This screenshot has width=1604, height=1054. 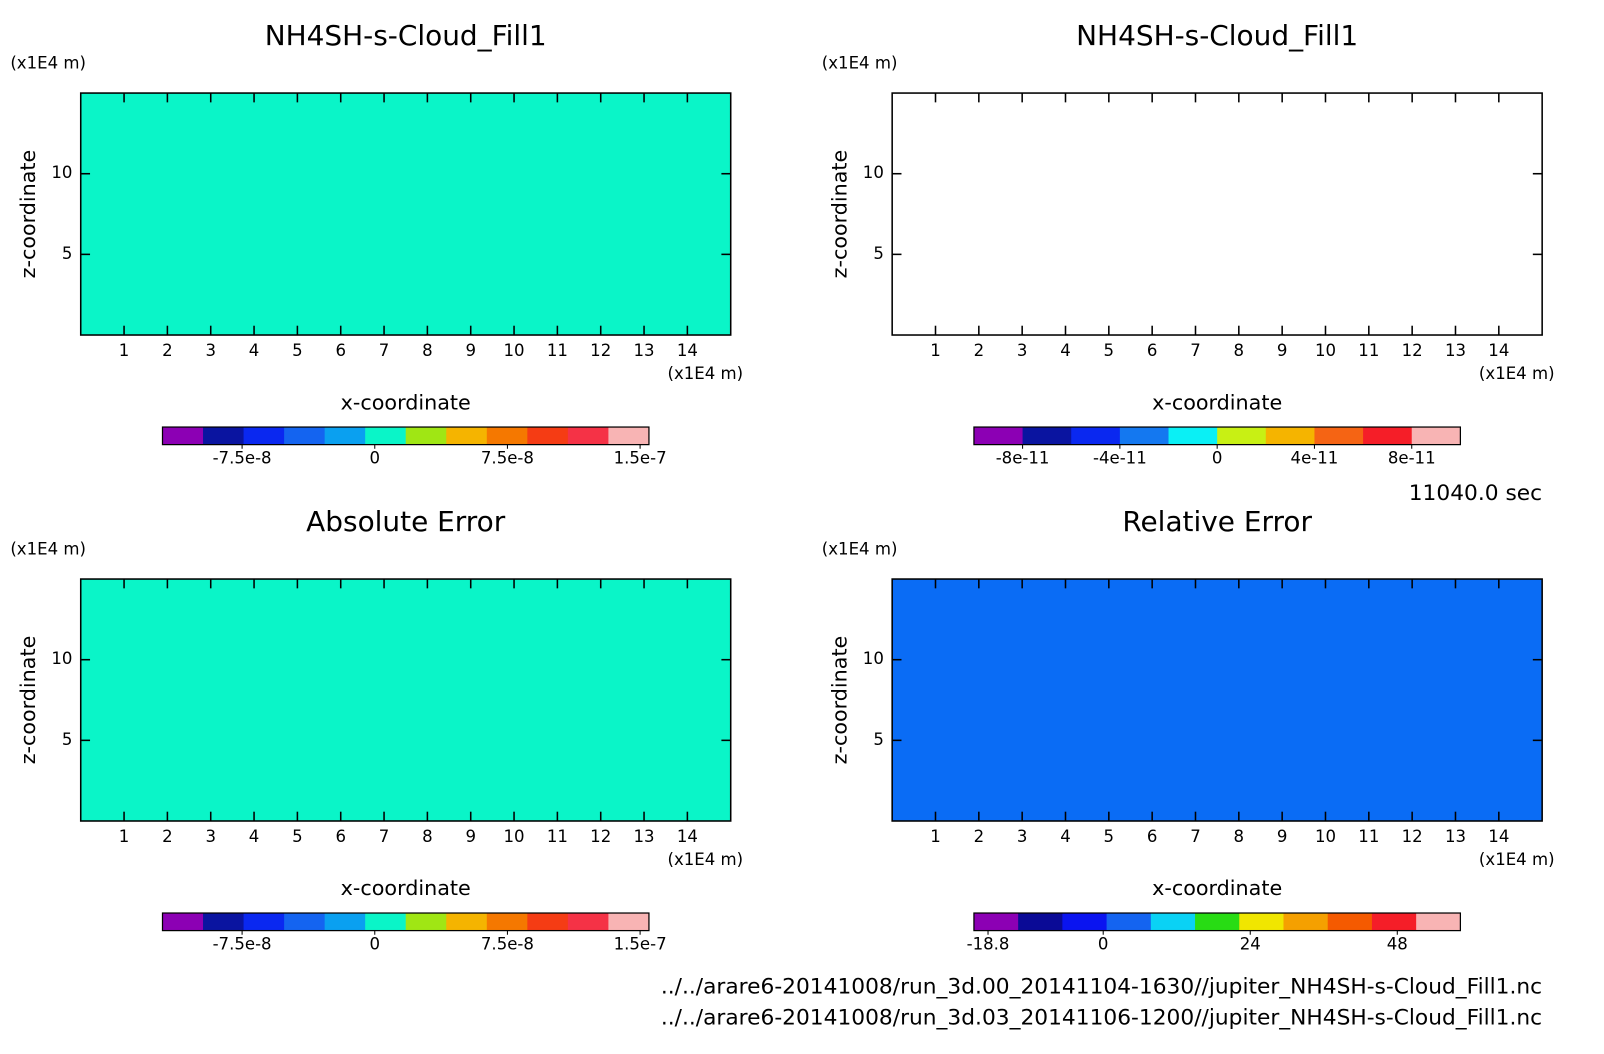 I want to click on colorbar-tick-label: -18.8, so click(x=988, y=944).